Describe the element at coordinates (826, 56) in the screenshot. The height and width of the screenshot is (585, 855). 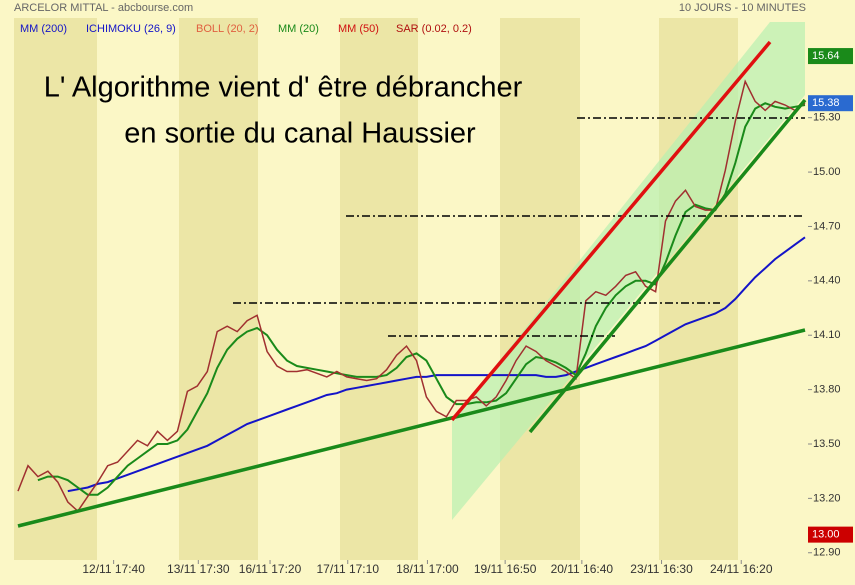
I see `price-marker-label: 15.64` at that location.